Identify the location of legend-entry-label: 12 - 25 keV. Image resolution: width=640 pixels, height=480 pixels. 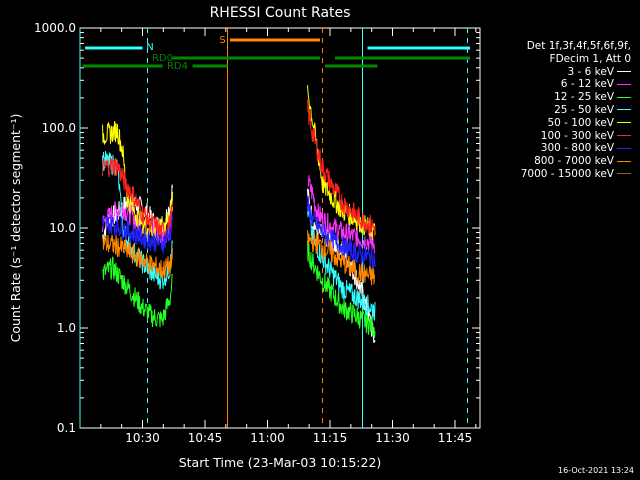
(584, 97).